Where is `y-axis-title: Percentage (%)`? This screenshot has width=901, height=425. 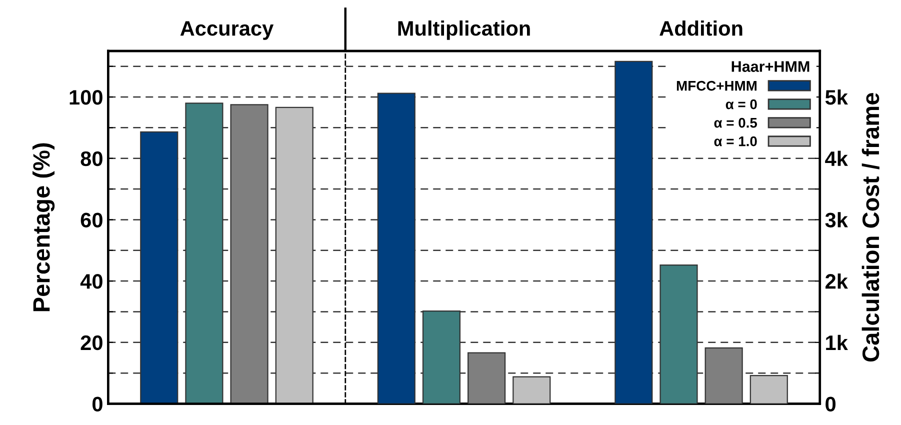 y-axis-title: Percentage (%) is located at coordinates (43, 227).